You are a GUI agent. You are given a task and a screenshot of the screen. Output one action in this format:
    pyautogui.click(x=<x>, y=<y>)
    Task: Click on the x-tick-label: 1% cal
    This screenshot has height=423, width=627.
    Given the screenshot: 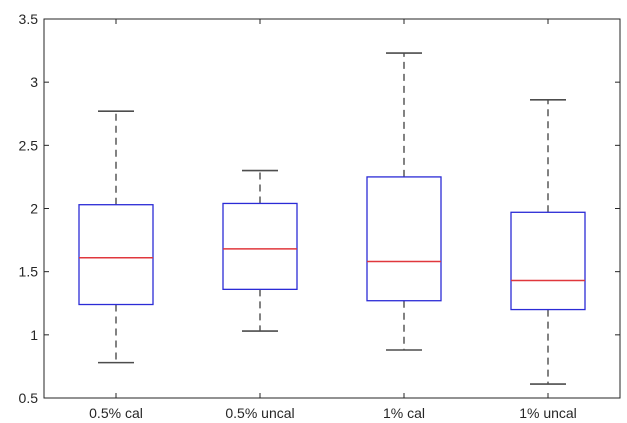 What is the action you would take?
    pyautogui.click(x=404, y=413)
    